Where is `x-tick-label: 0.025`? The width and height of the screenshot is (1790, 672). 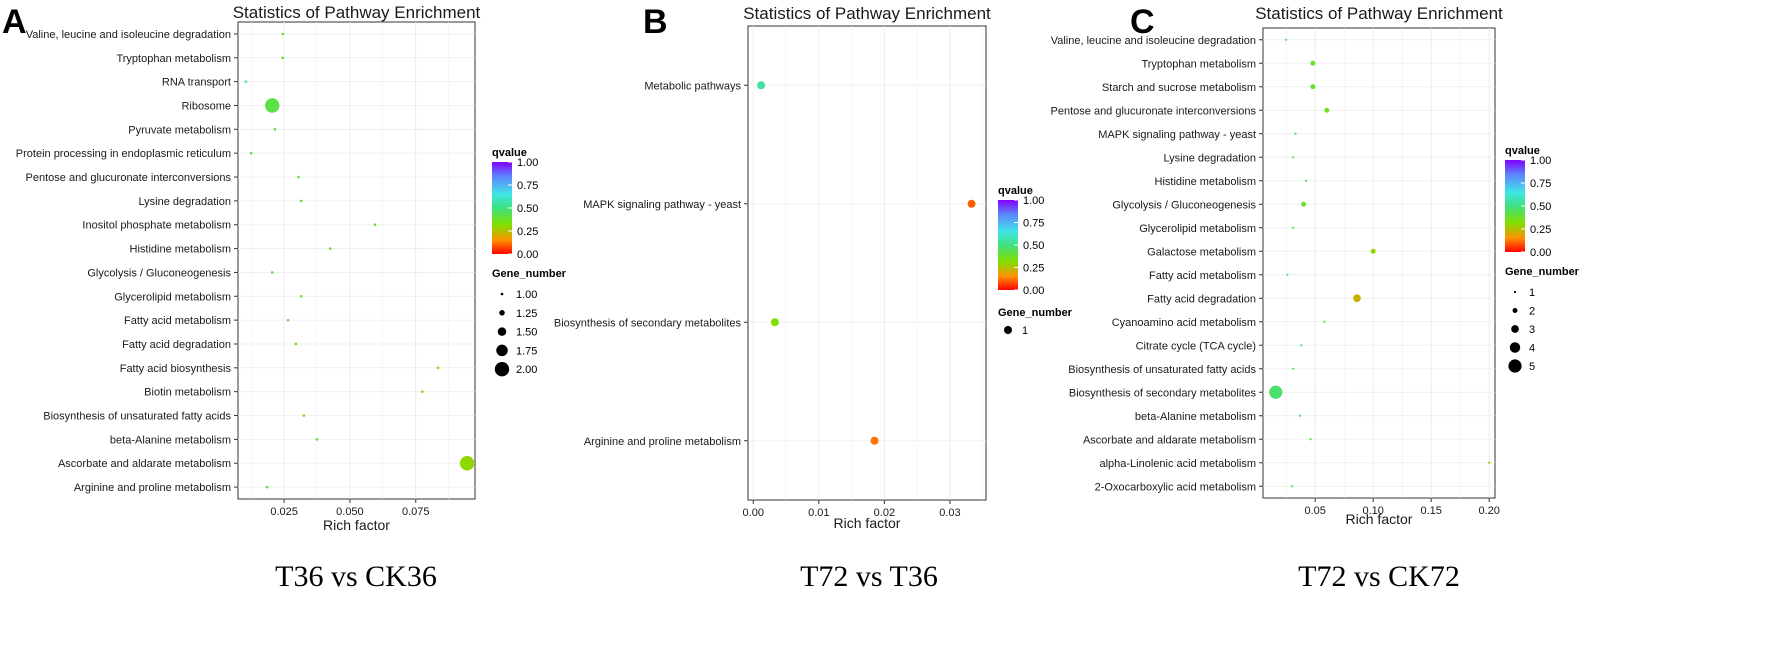
x-tick-label: 0.025 is located at coordinates (284, 512).